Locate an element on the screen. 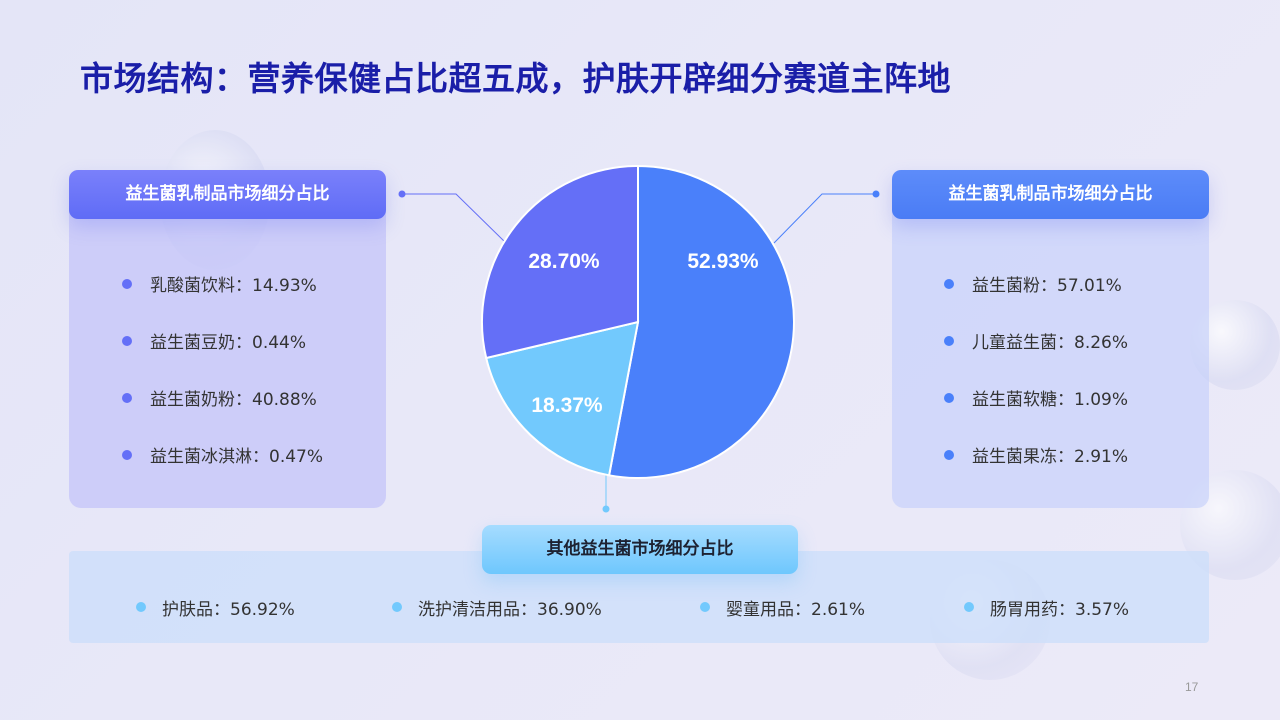 The image size is (1280, 720). list-item: 肠胃用药：3.57% is located at coordinates (1046, 607).